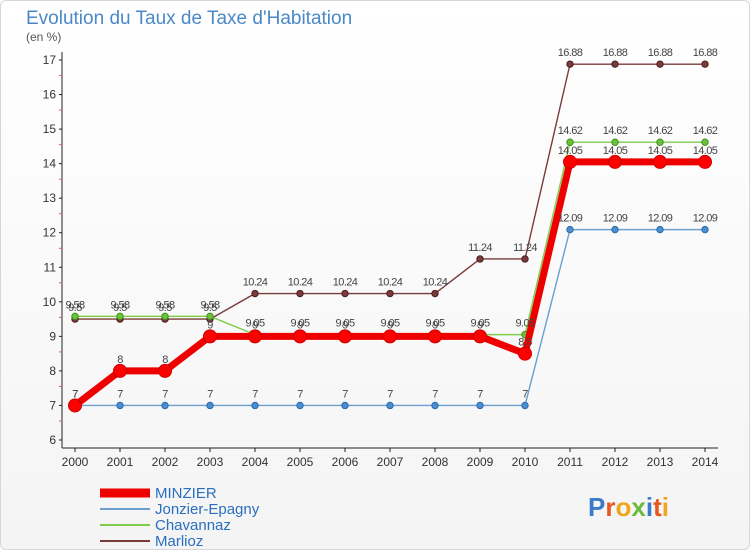  I want to click on x-tick-label: 2014, so click(705, 462).